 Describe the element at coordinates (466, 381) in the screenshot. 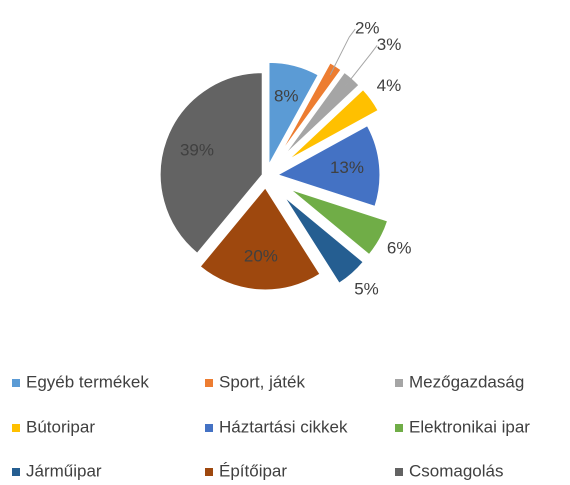

I see `legend-label: Mezőgazdaság` at that location.